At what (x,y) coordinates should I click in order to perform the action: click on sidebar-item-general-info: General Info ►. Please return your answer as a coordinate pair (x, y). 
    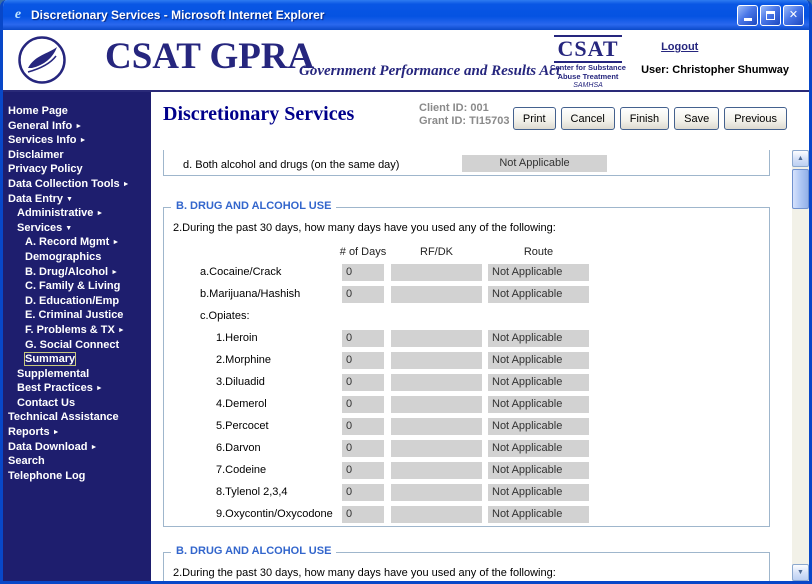
    Looking at the image, I should click on (77, 126).